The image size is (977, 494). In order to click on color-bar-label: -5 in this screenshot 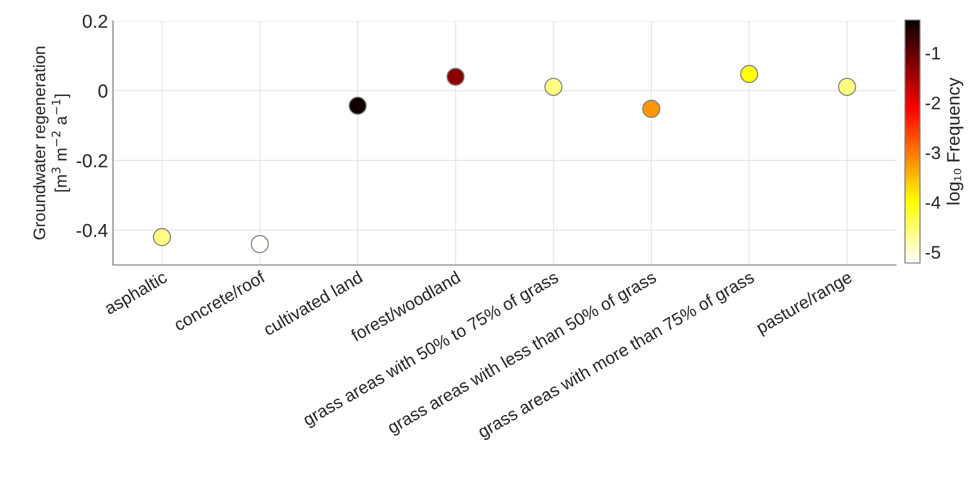, I will do `click(933, 252)`.